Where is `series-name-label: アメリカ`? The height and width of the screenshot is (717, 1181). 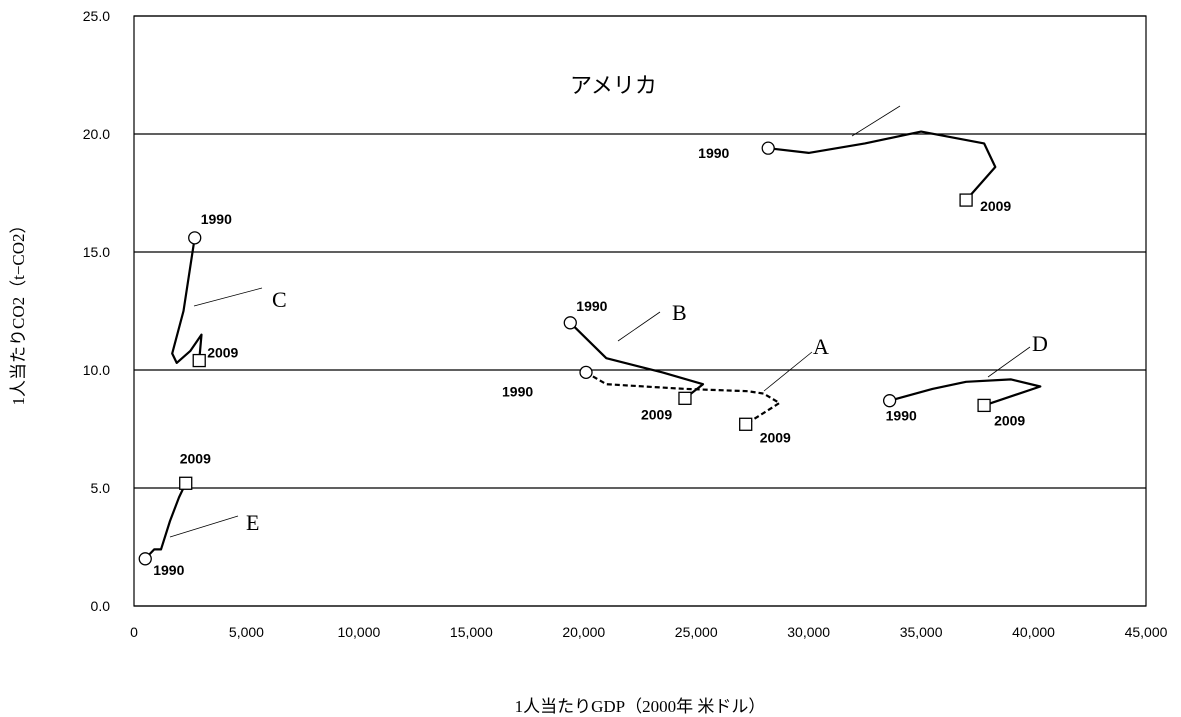
series-name-label: アメリカ is located at coordinates (613, 85).